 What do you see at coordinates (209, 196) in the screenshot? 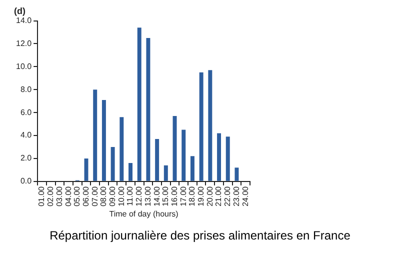
I see `x-tick-label: 20.00` at bounding box center [209, 196].